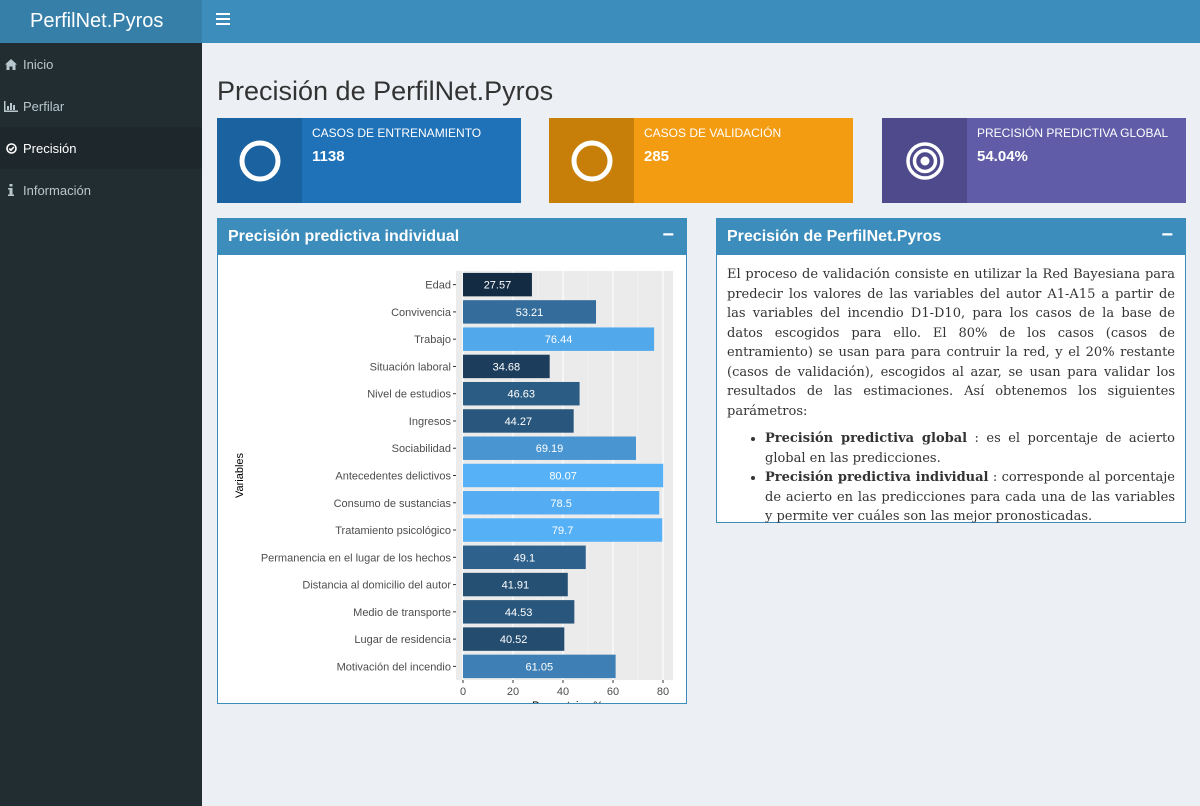  I want to click on bar-value-label: 44.53, so click(519, 613).